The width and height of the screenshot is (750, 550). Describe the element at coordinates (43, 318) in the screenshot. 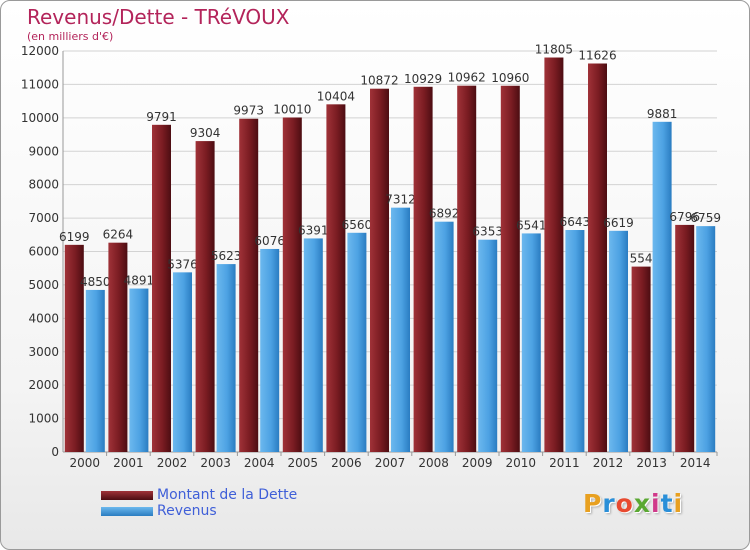

I see `y-tick-label: 4000` at that location.